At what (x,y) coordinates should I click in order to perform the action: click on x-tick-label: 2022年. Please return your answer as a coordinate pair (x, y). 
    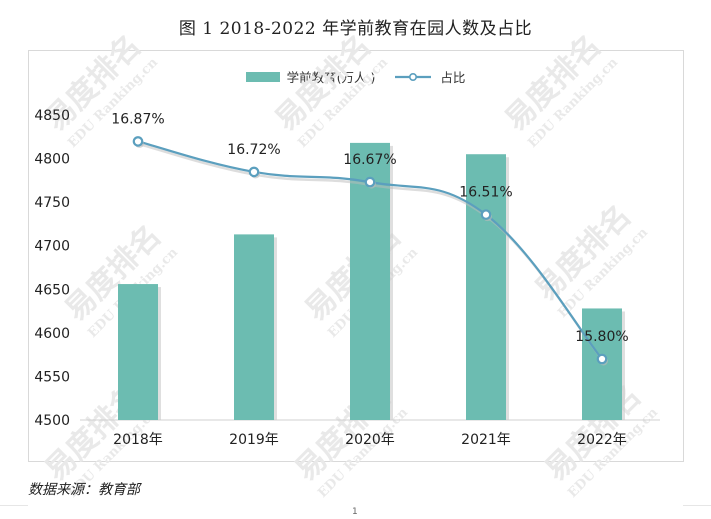
    Looking at the image, I should click on (602, 440).